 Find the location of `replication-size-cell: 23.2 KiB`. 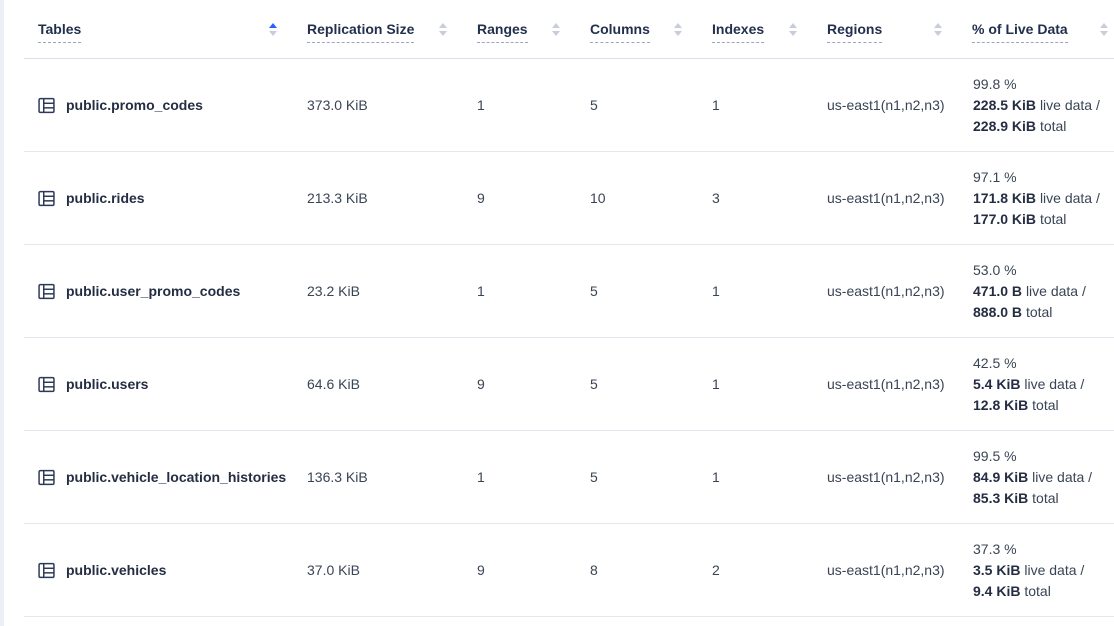

replication-size-cell: 23.2 KiB is located at coordinates (333, 291).